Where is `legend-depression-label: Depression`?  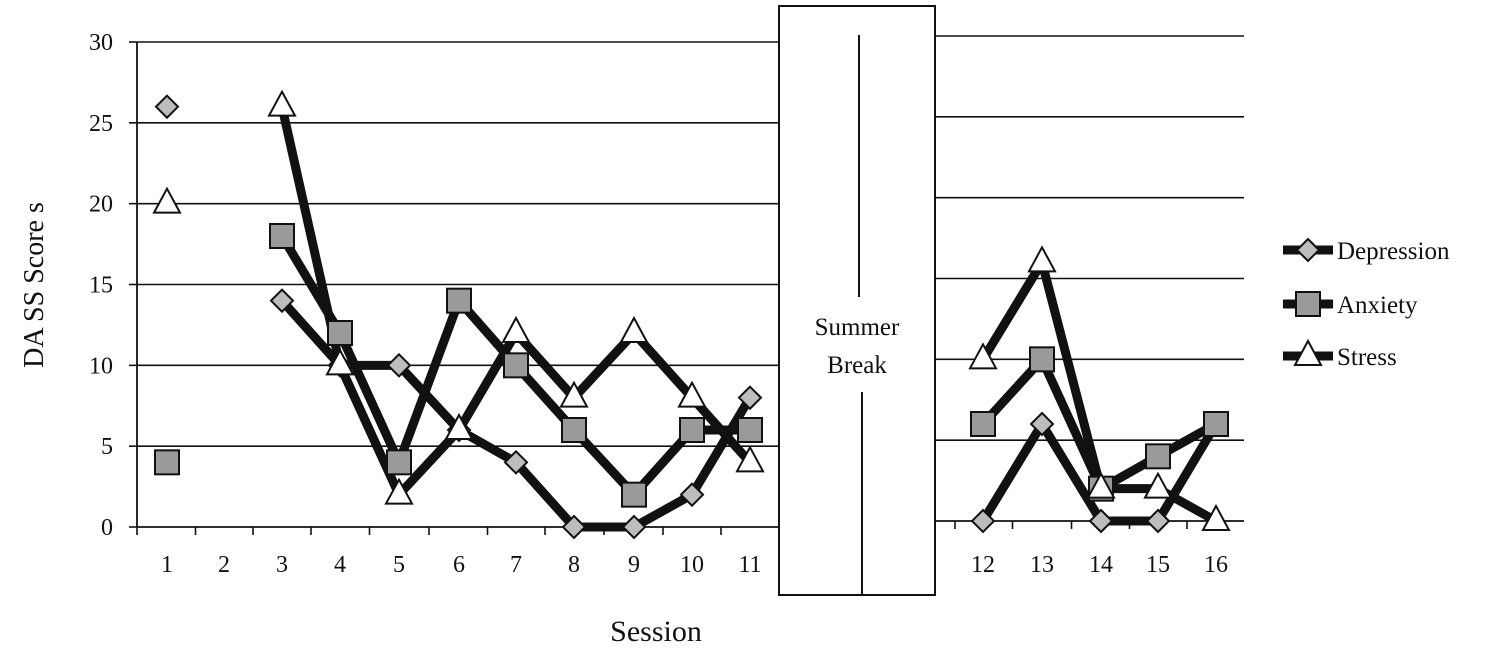 legend-depression-label: Depression is located at coordinates (1393, 251).